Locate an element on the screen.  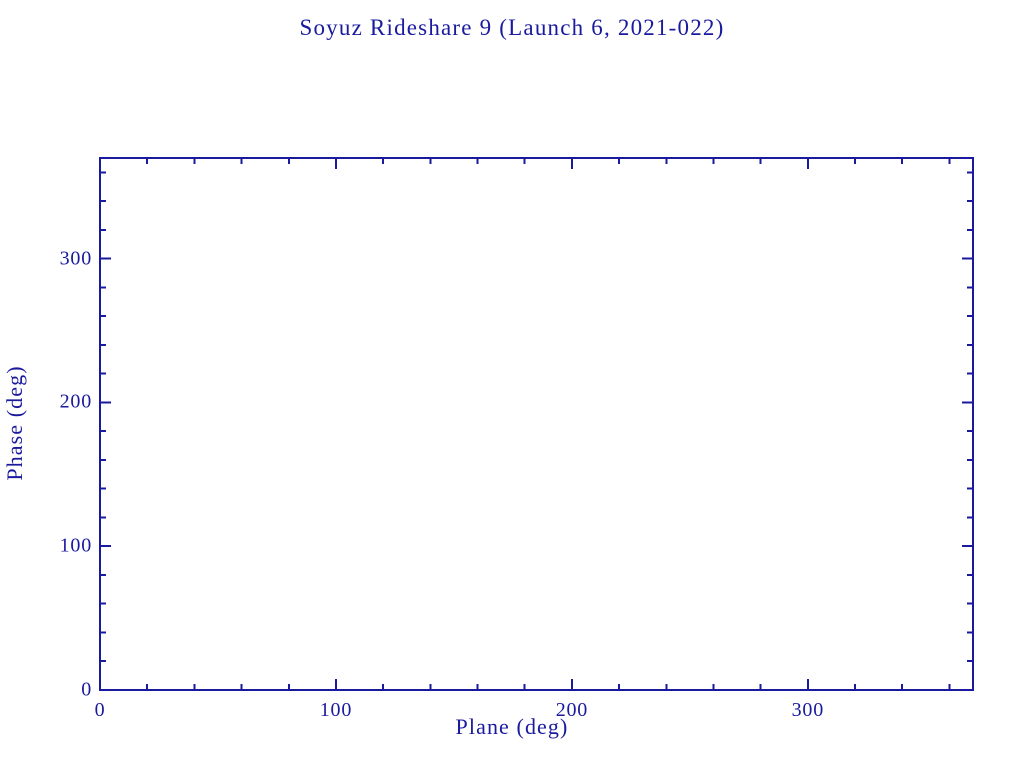
x-axis-label: Plane (deg) is located at coordinates (512, 726).